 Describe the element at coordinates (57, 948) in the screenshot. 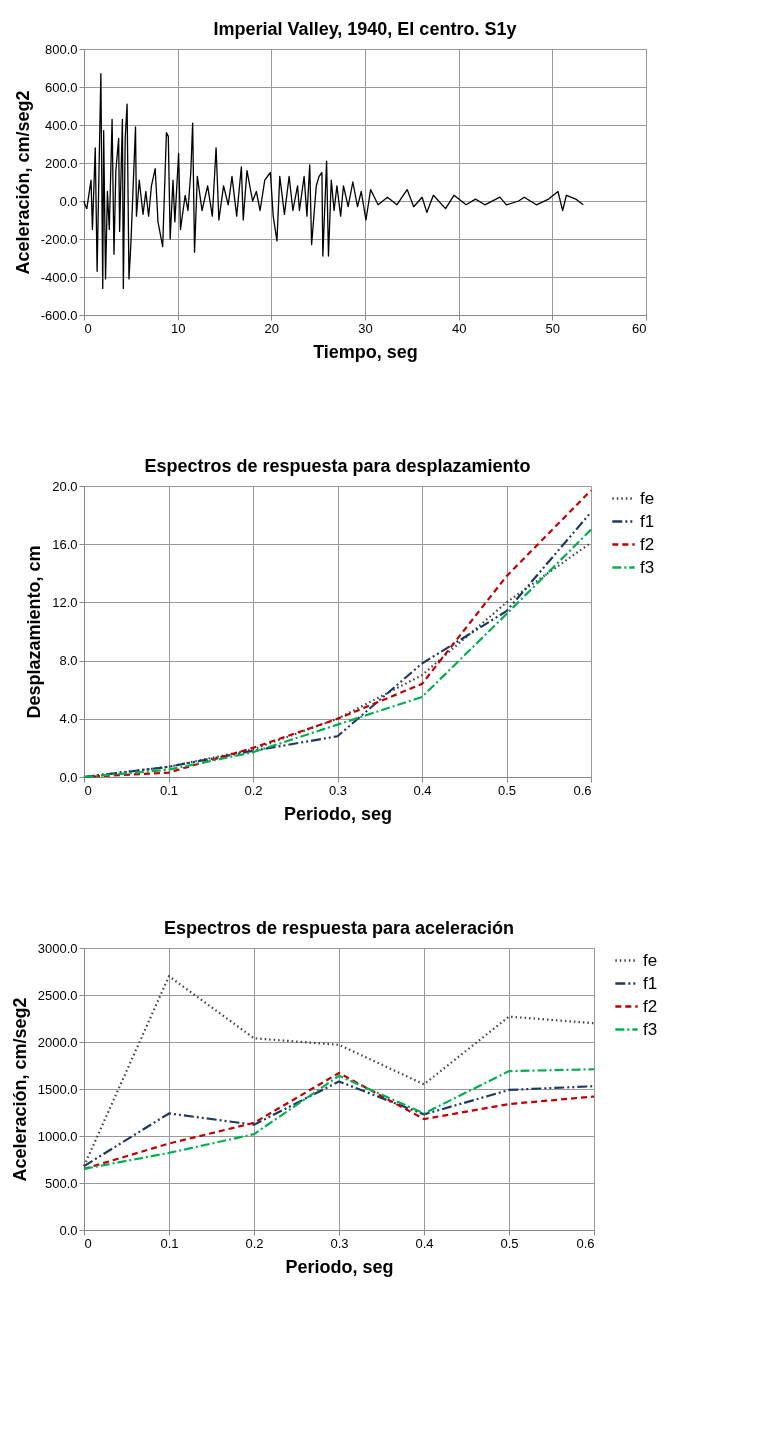

I see `y-tick-label: 3000.0` at that location.